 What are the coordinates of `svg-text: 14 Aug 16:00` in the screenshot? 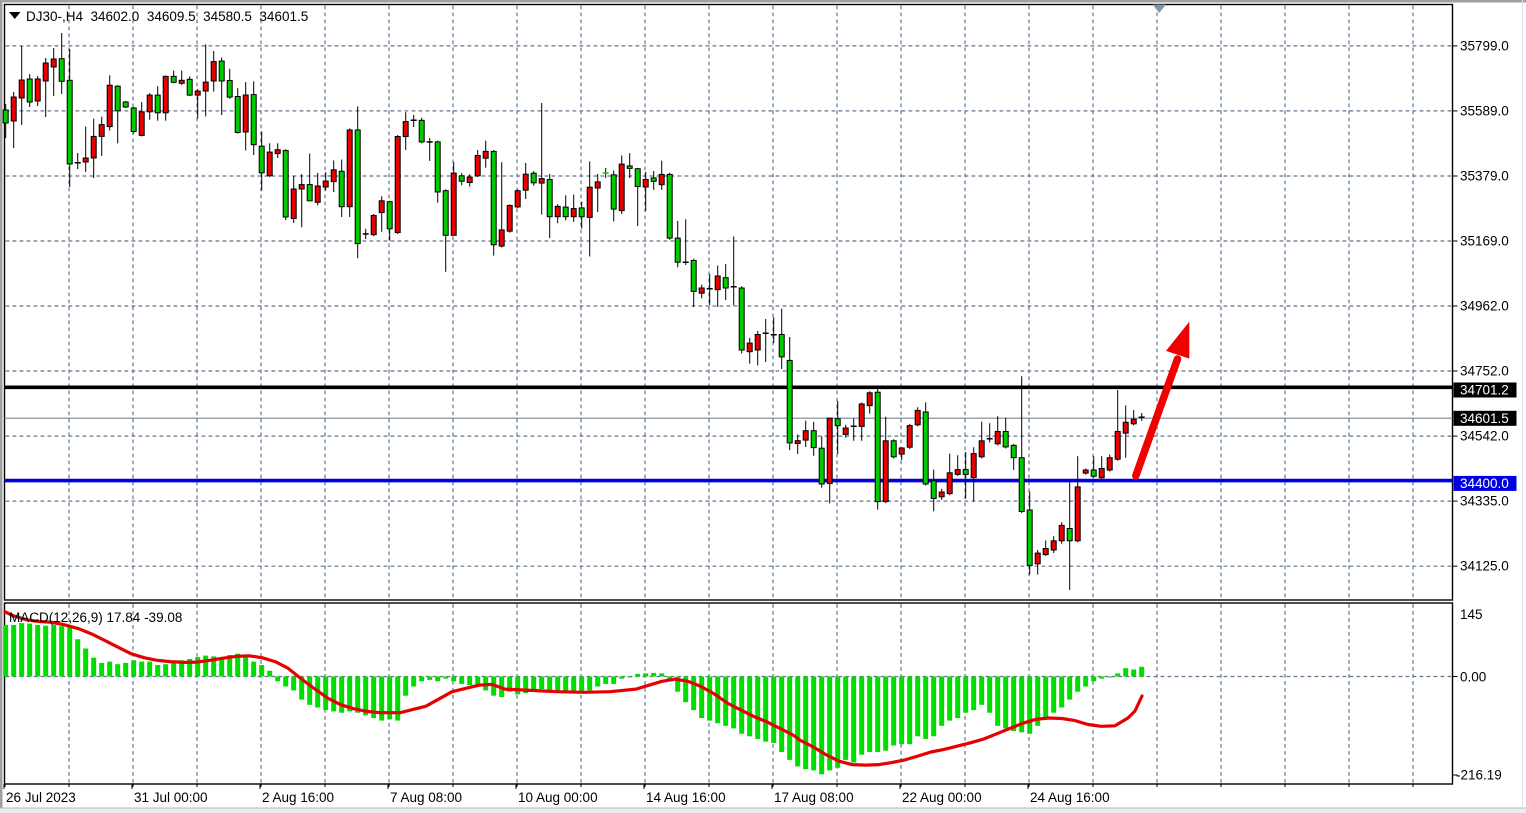 It's located at (686, 797).